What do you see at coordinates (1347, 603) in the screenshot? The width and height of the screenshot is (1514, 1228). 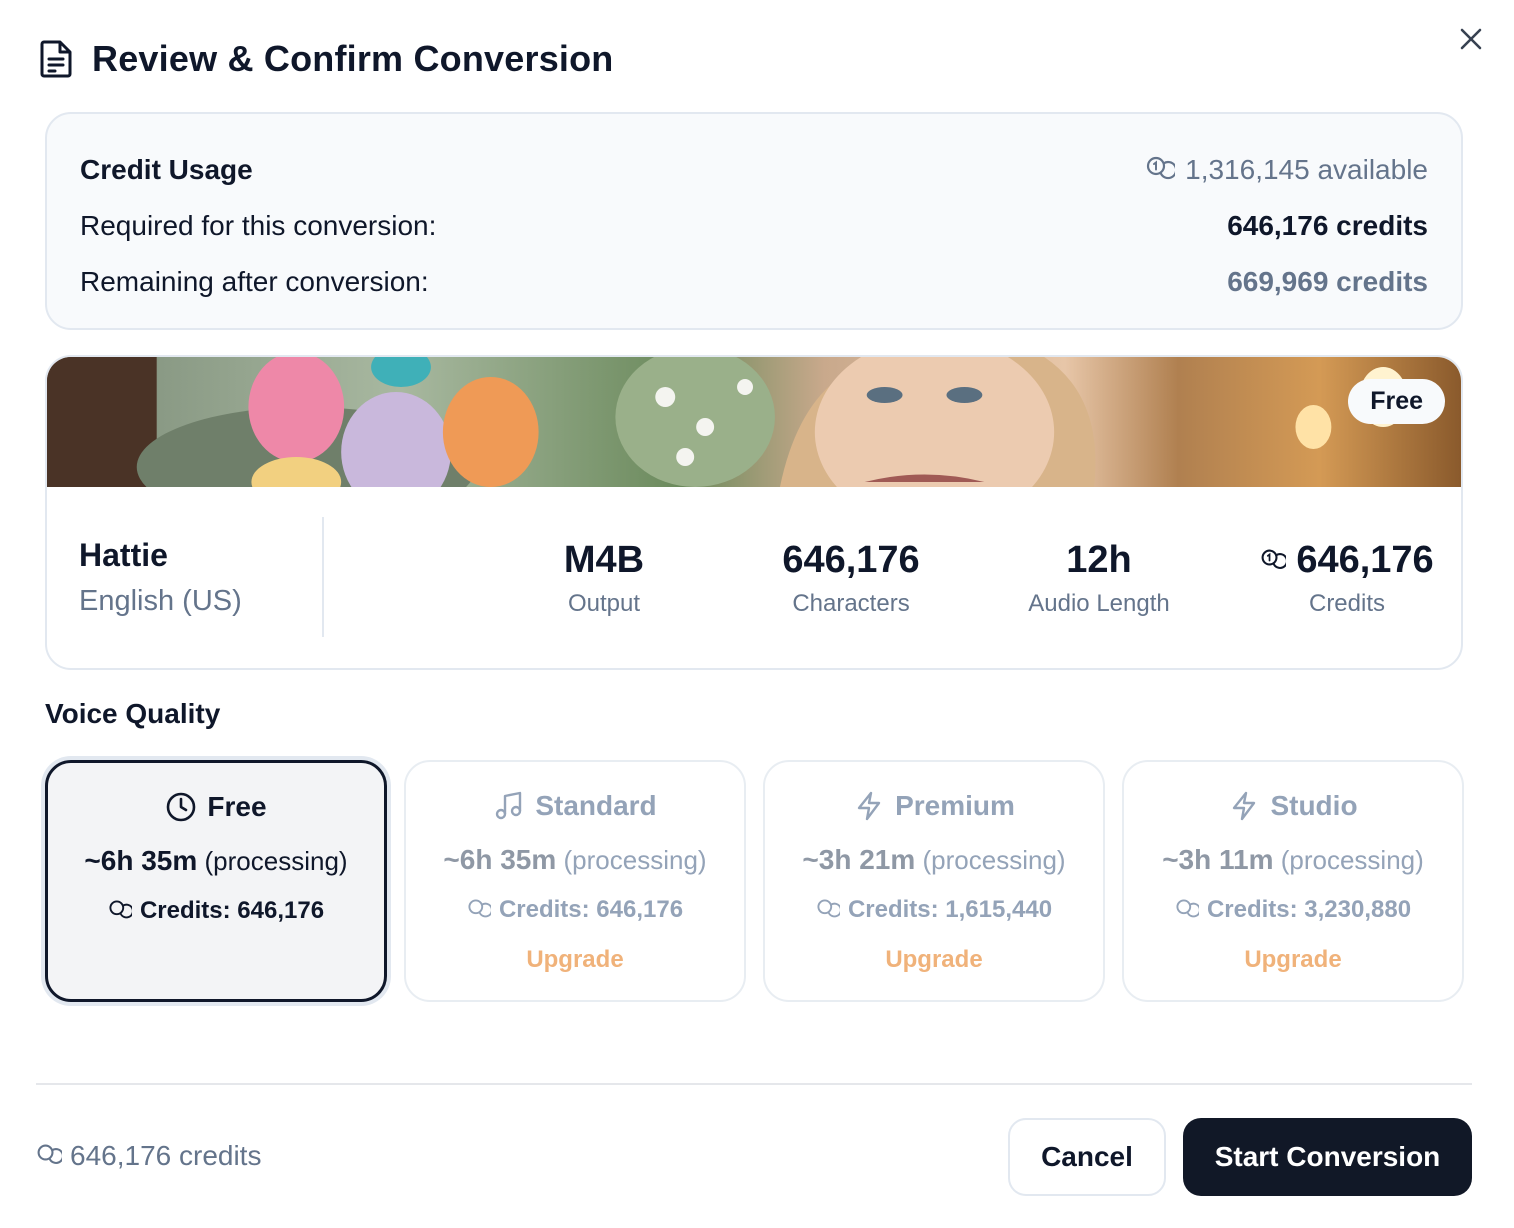 I see `stat-credits-label: Credits` at bounding box center [1347, 603].